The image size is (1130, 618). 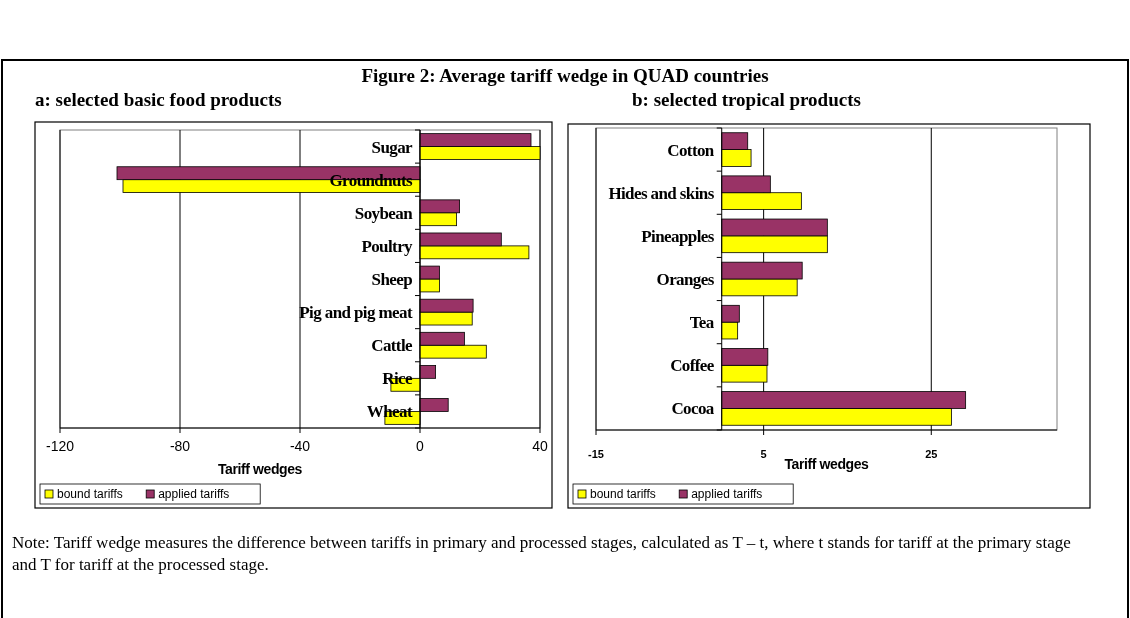 I want to click on x-tick-label: 0, so click(x=420, y=446).